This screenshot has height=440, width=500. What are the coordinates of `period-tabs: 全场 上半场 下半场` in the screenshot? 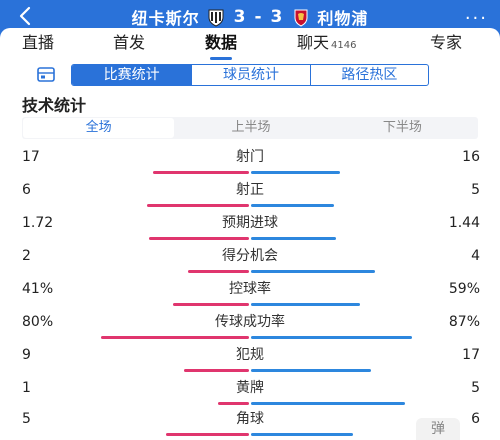 It's located at (250, 128).